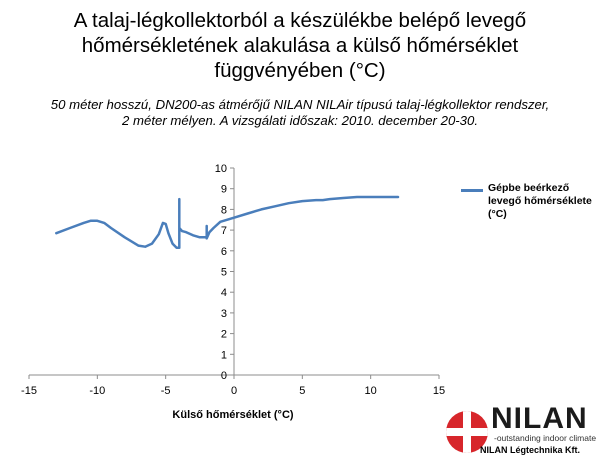  Describe the element at coordinates (439, 391) in the screenshot. I see `x-tick-label: 15` at that location.